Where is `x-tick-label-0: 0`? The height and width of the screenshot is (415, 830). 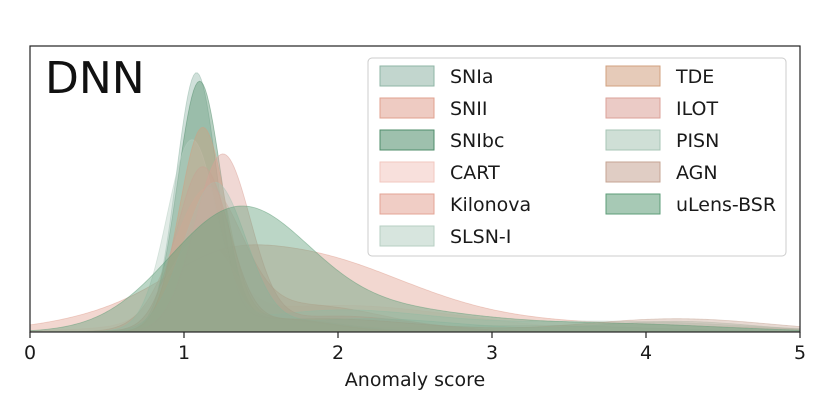 x-tick-label-0: 0 is located at coordinates (30, 353).